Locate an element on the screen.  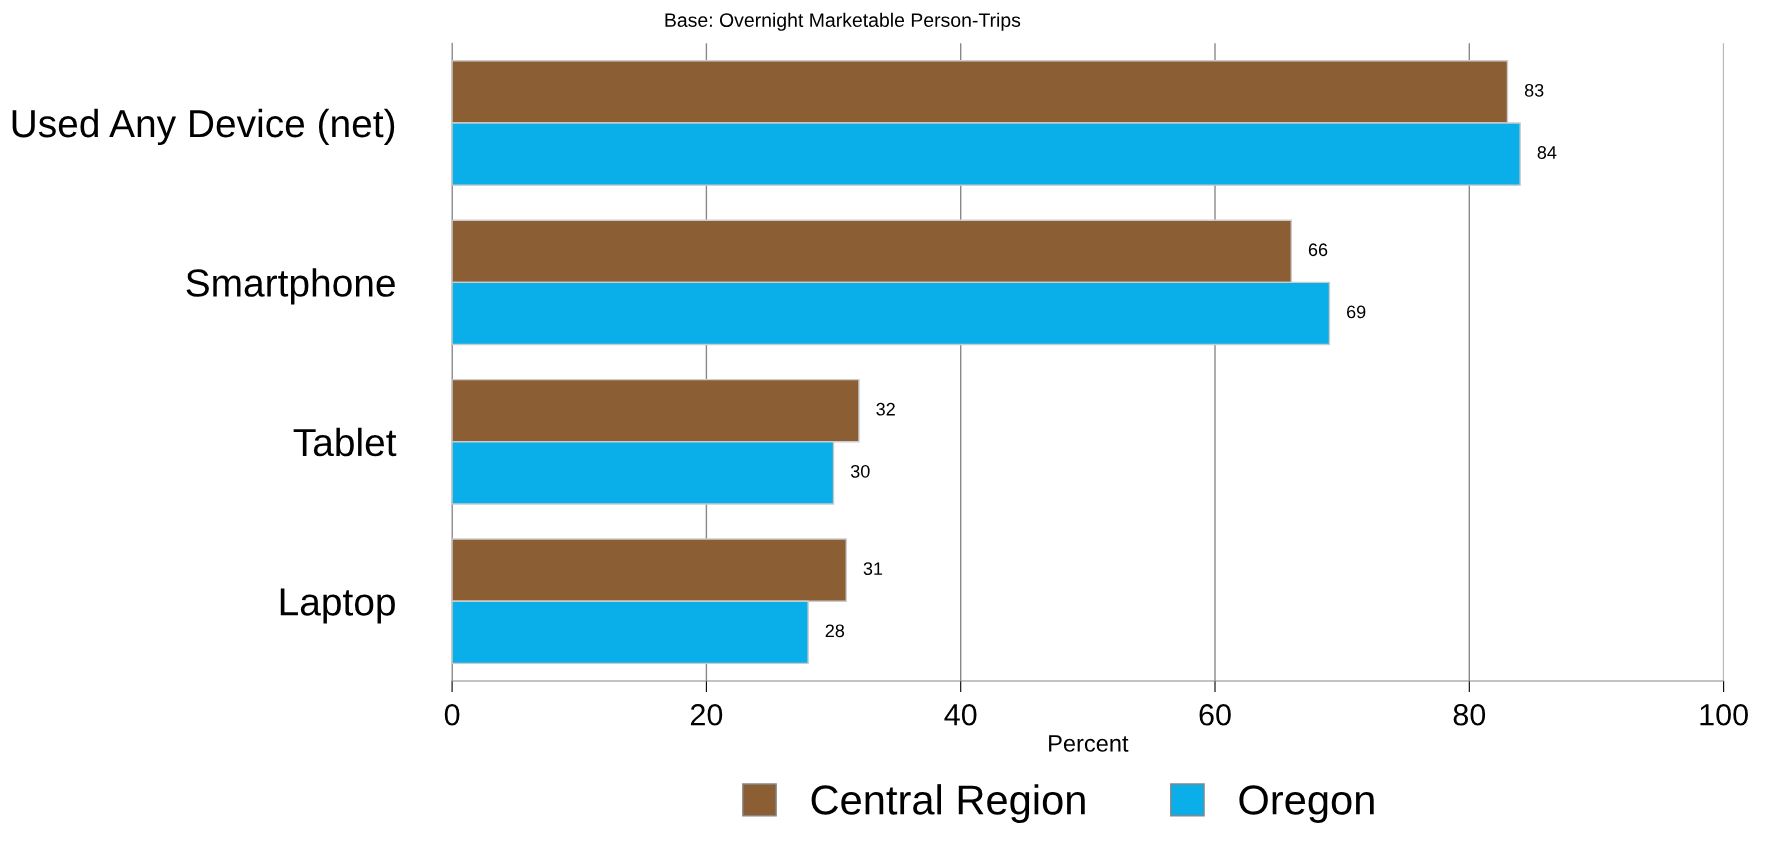
x-tick-label: 80 is located at coordinates (1469, 714).